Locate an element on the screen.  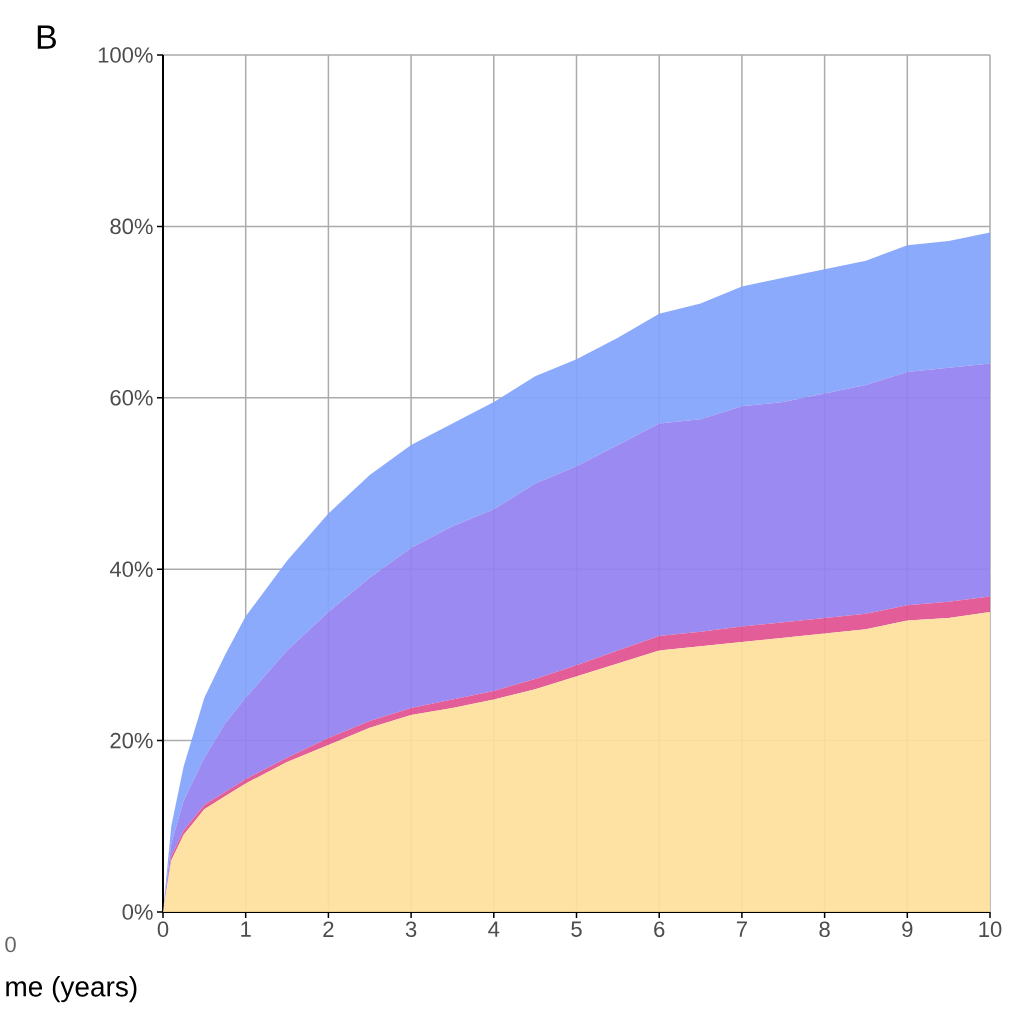
x-tick-label: 3 is located at coordinates (411, 929).